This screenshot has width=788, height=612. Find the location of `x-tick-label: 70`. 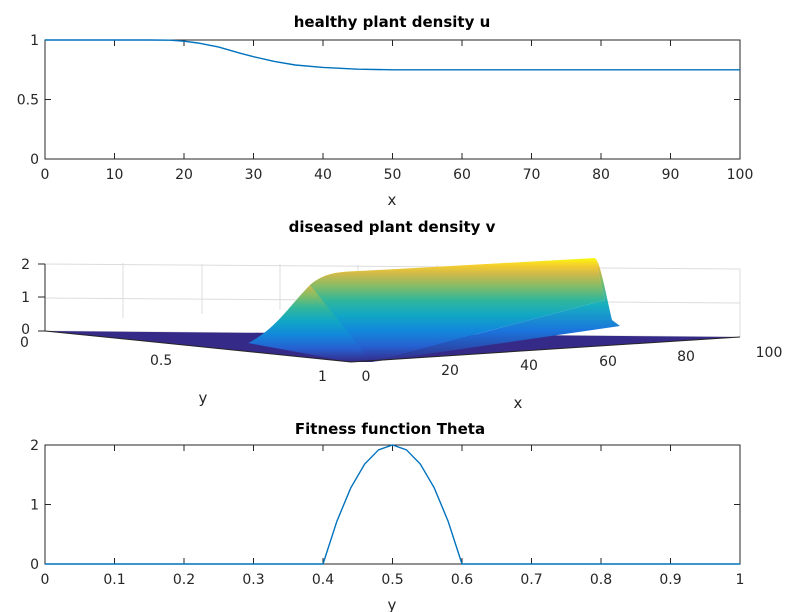

x-tick-label: 70 is located at coordinates (532, 175).